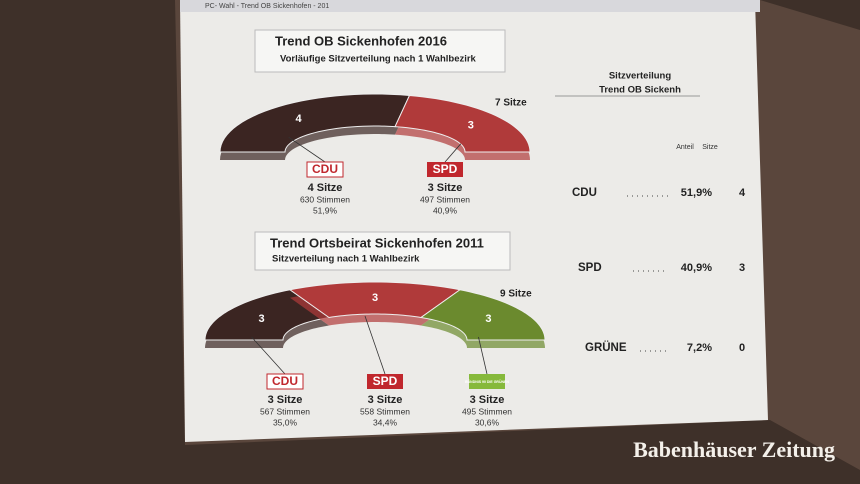  I want to click on side-header: Sitze, so click(710, 147).